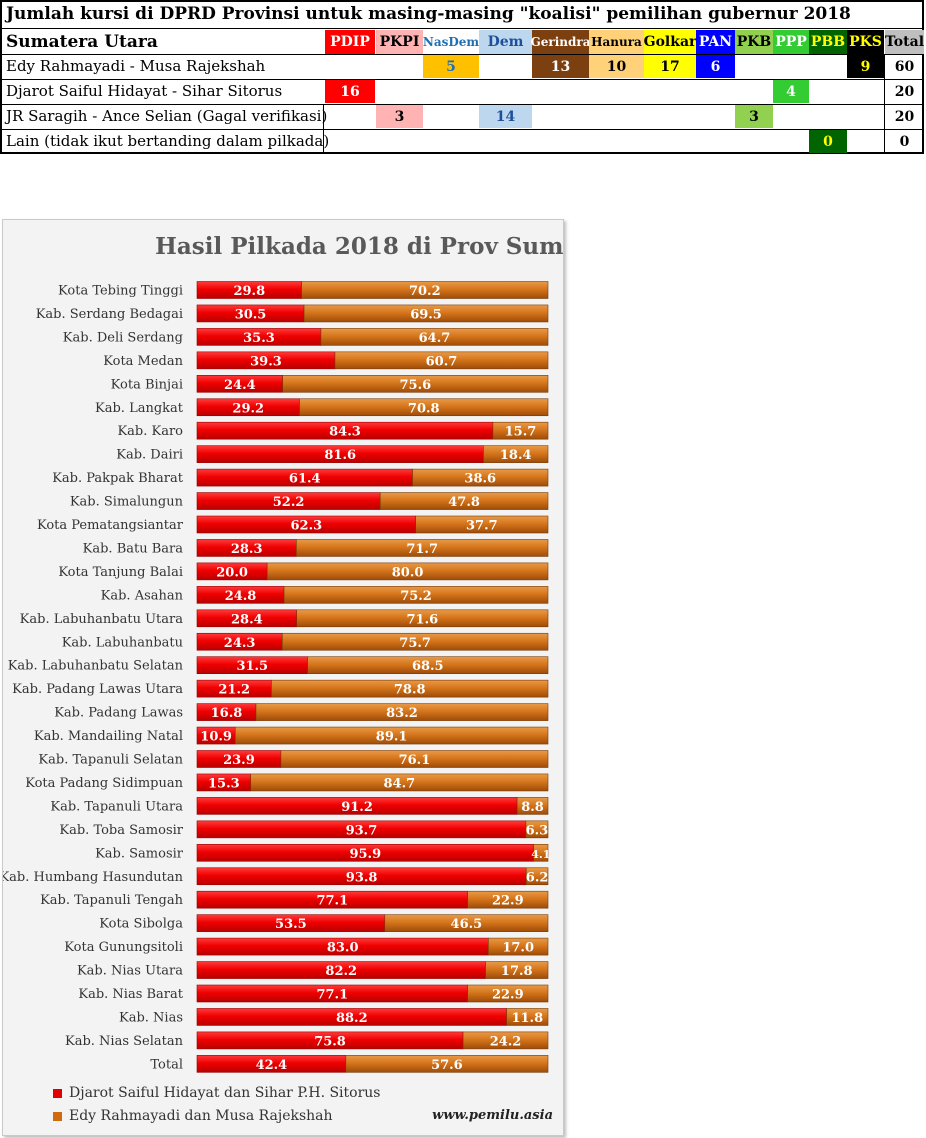 The width and height of the screenshot is (926, 1138). What do you see at coordinates (904, 67) in the screenshot?
I see `row-total: 60` at bounding box center [904, 67].